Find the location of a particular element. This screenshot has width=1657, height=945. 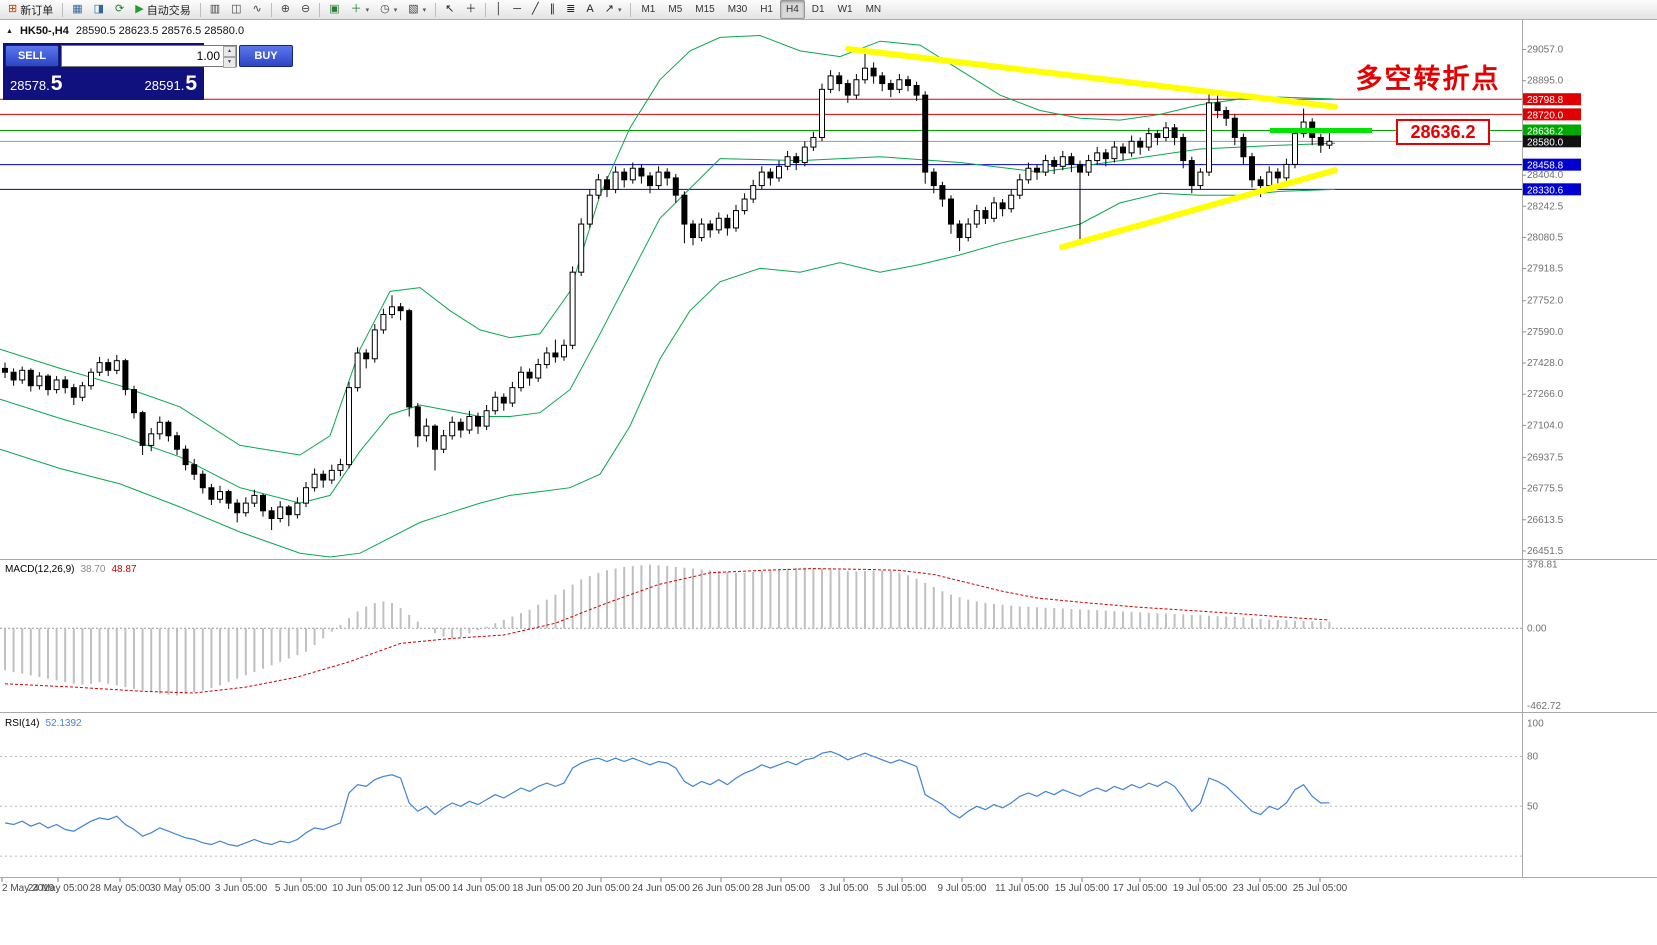

svg-text: 28895.0 is located at coordinates (1545, 81).